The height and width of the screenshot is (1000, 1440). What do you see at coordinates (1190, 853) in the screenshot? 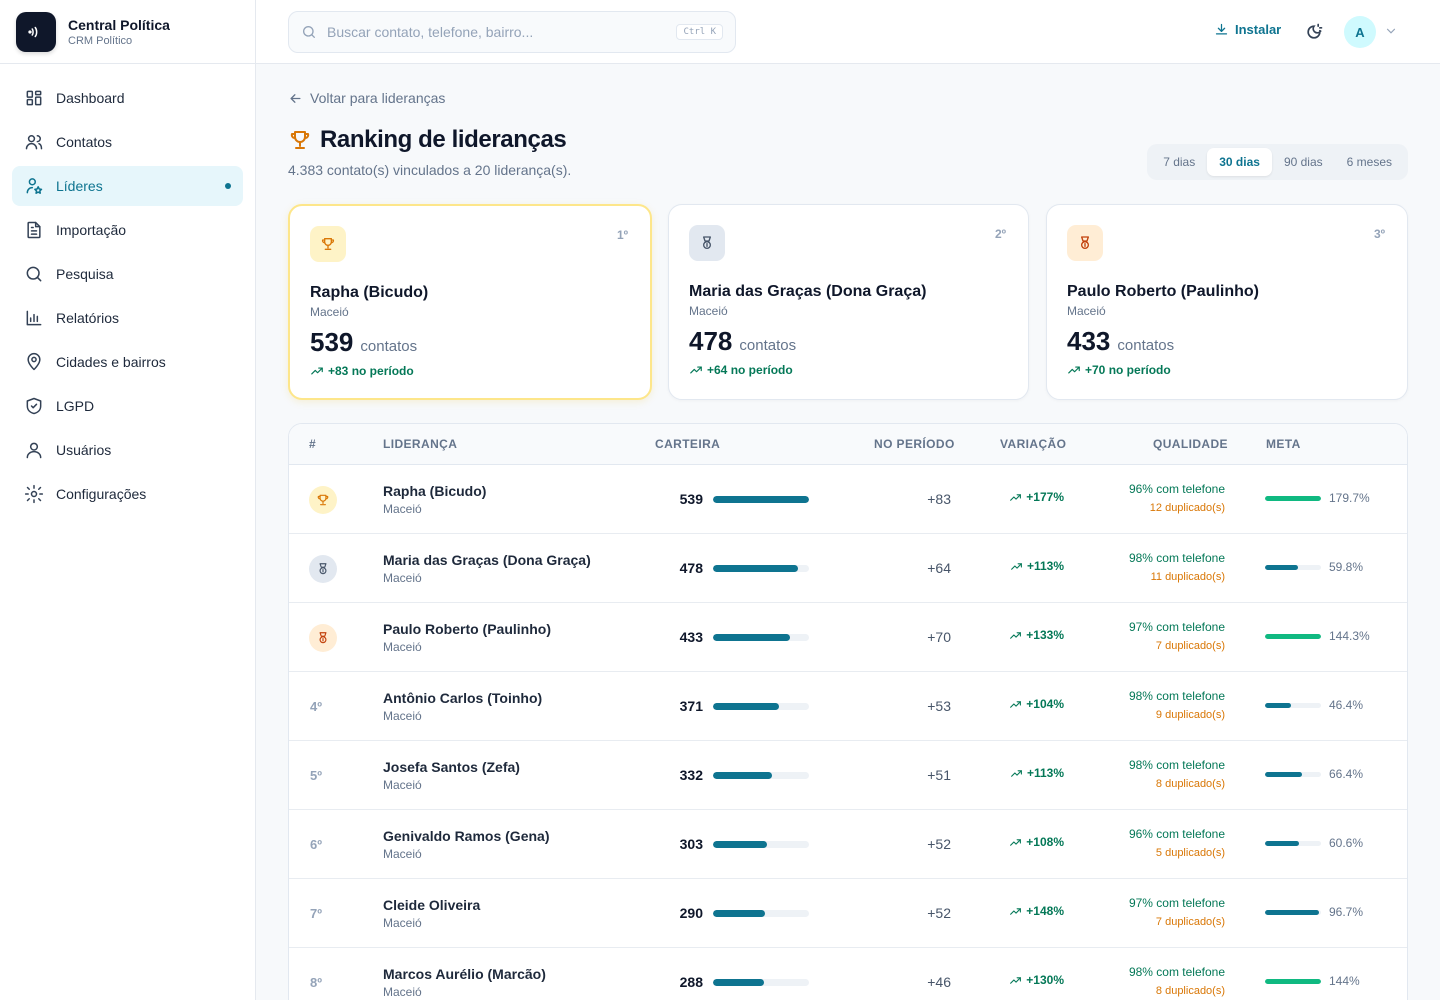
I see `quality-duplicates: 5 duplicado(s)` at bounding box center [1190, 853].